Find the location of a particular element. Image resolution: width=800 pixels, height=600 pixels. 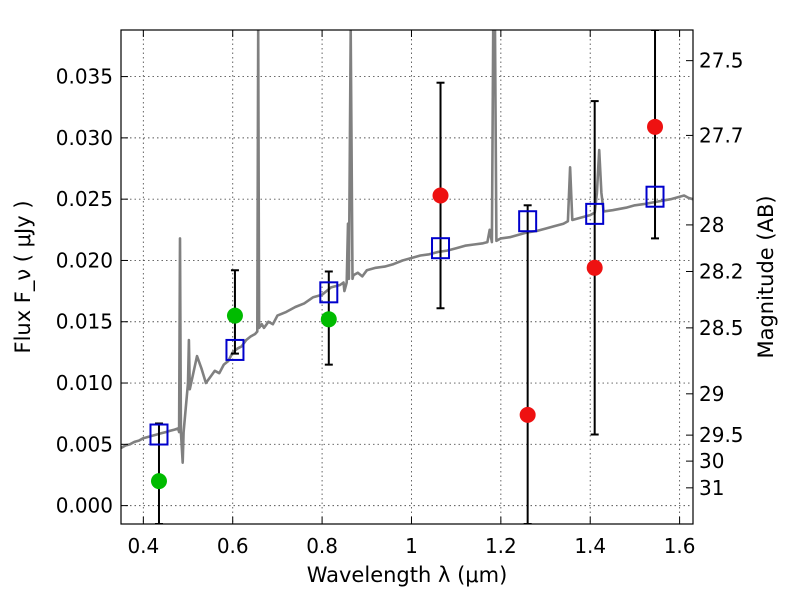

y-tick-label: 0.005 is located at coordinates (84, 444).